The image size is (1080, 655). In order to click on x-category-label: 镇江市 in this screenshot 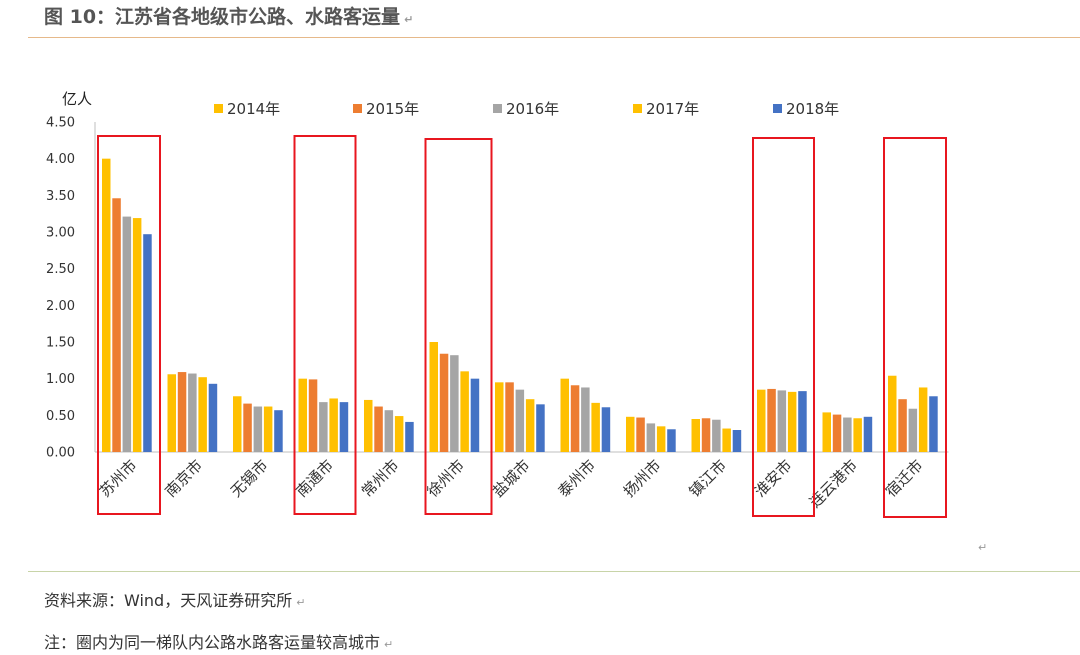, I will do `click(708, 478)`.